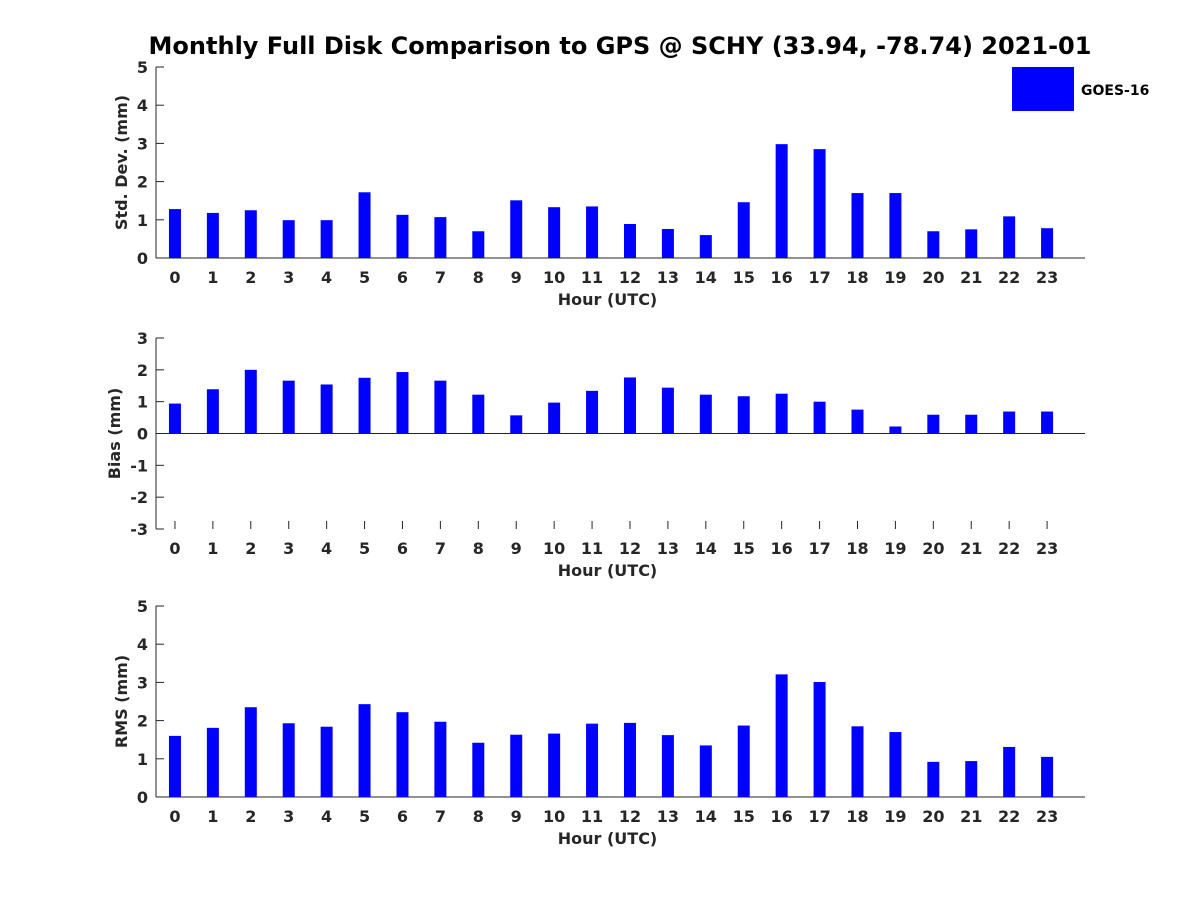  Describe the element at coordinates (139, 529) in the screenshot. I see `y-tick-label: -3` at that location.